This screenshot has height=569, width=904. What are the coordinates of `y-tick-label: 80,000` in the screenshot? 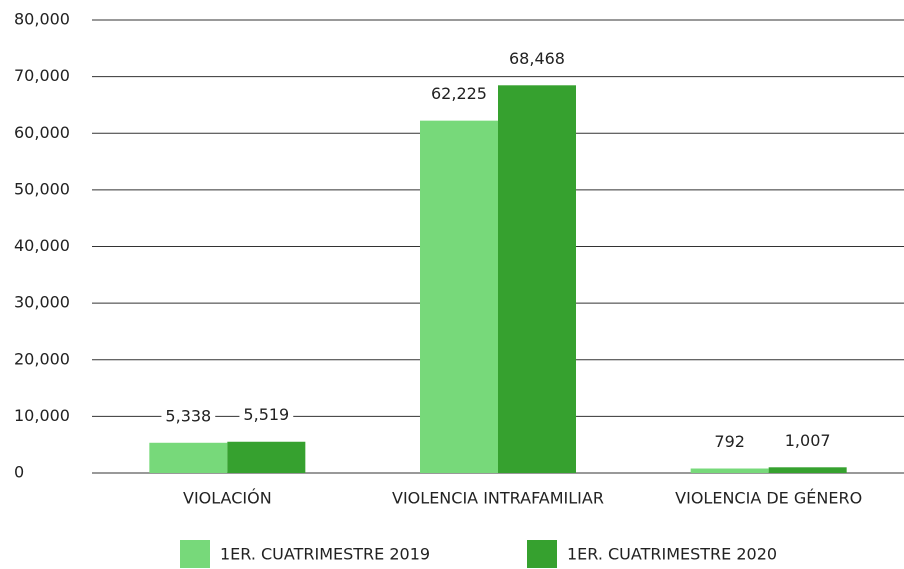 It's located at (42, 19).